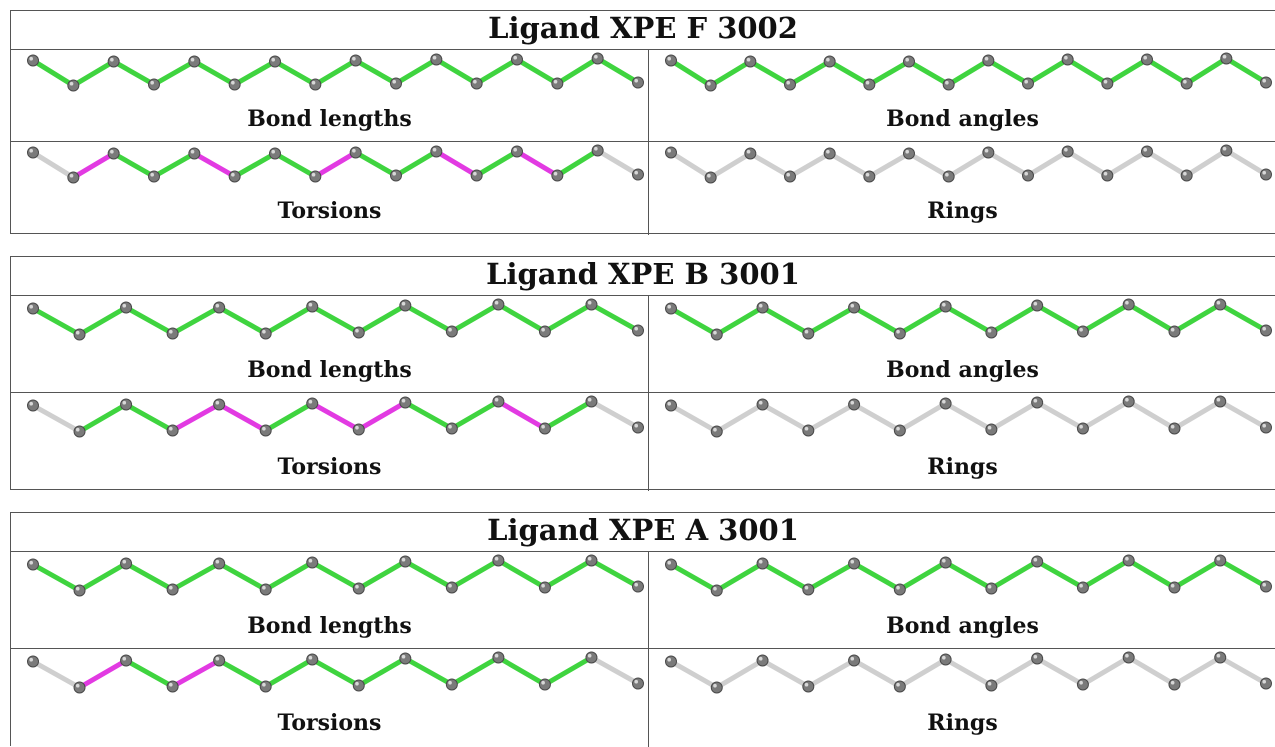  Describe the element at coordinates (962, 600) in the screenshot. I see `panel-bond-angles: Bond angles` at that location.